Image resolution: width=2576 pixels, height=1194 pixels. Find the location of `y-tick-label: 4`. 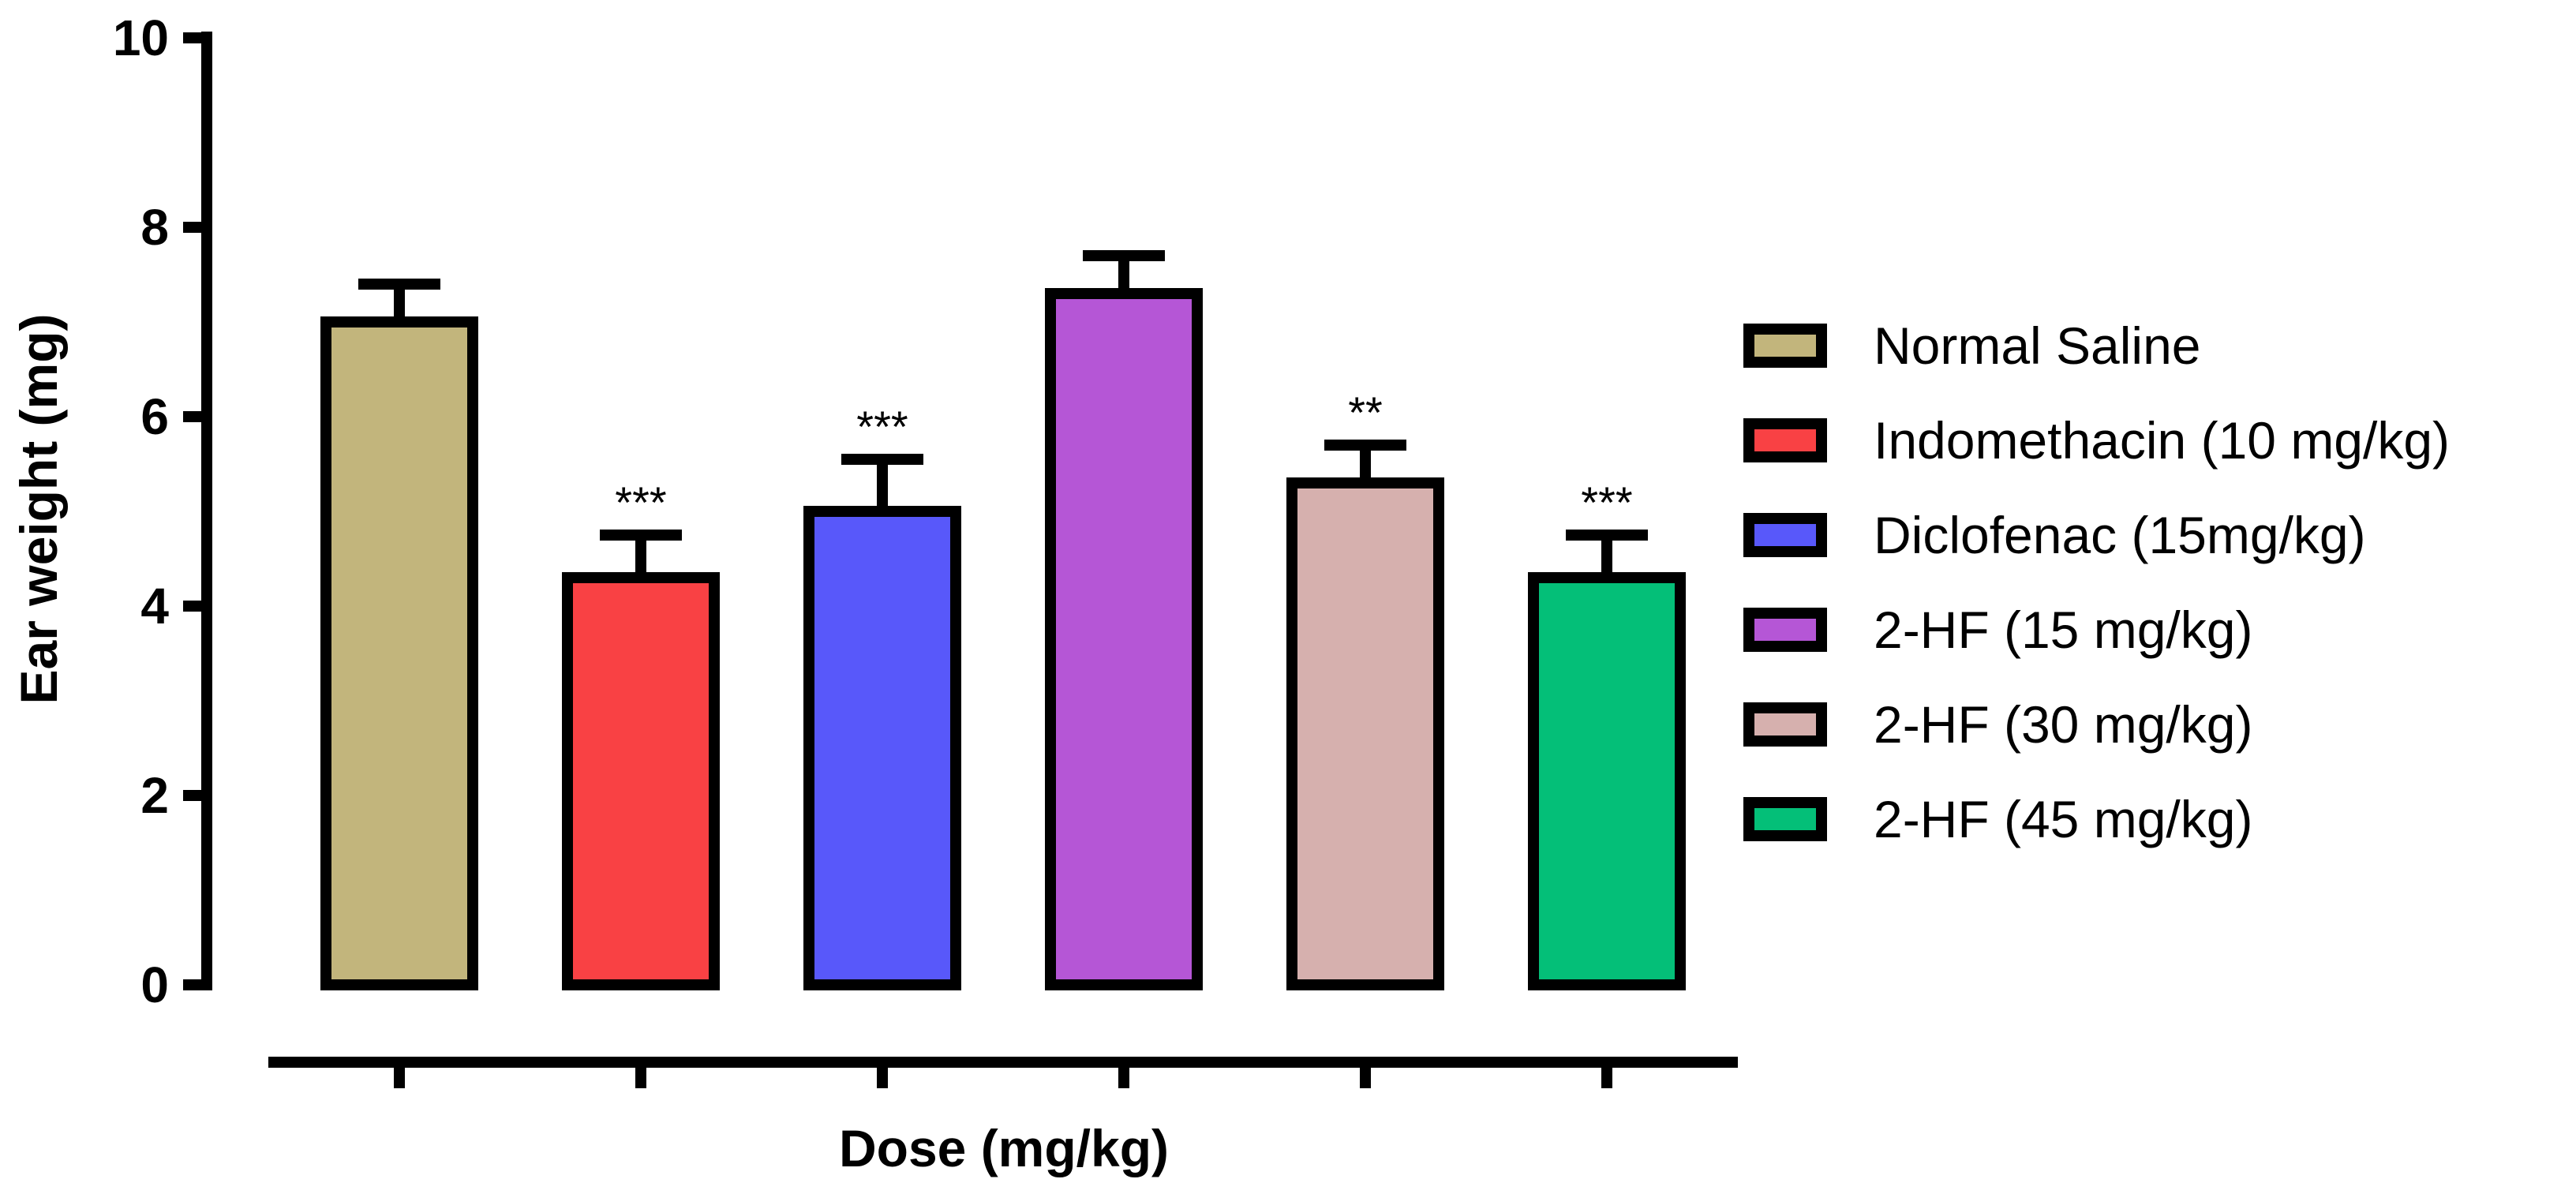

y-tick-label: 4 is located at coordinates (154, 606).